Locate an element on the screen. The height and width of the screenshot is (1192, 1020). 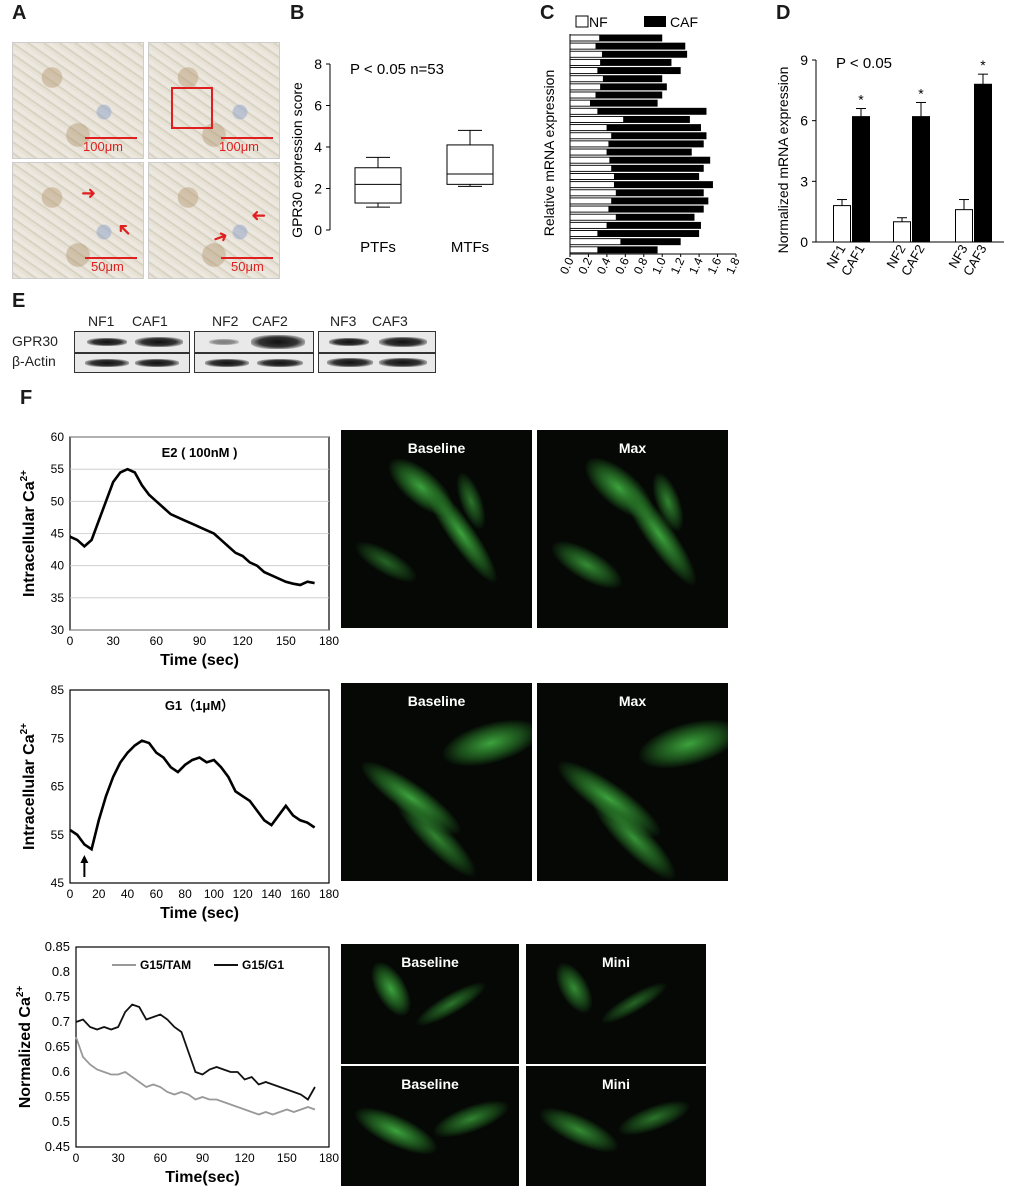
fluo-title: Mini is located at coordinates (616, 962).